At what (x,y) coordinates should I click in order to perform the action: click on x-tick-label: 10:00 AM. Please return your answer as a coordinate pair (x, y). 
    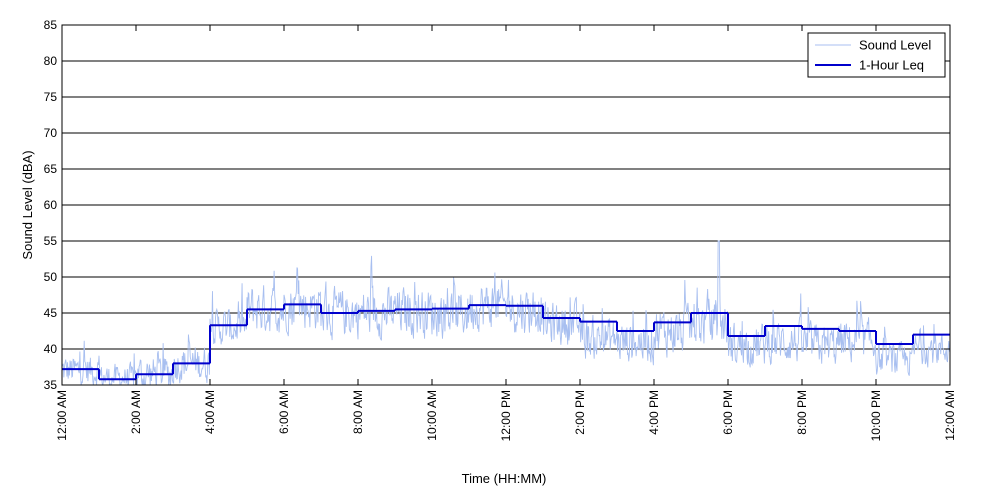
    Looking at the image, I should click on (432, 415).